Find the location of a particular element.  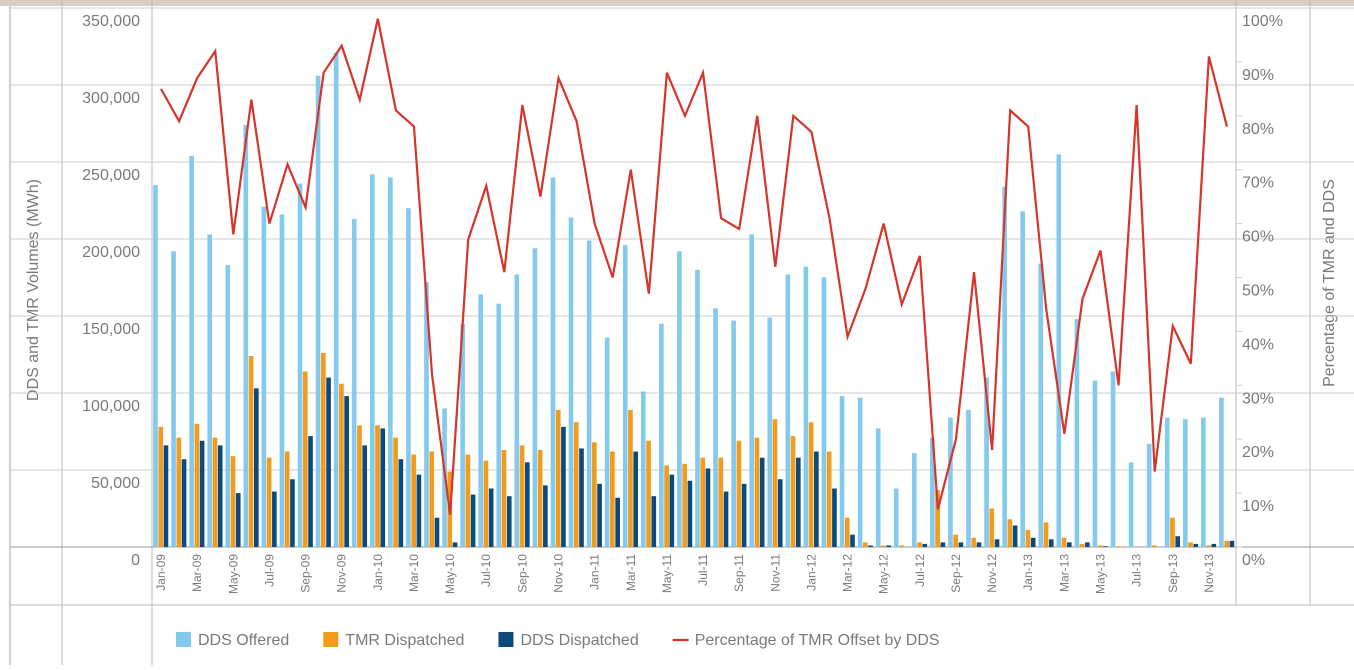

y2-tick-label: 50% is located at coordinates (1258, 291).